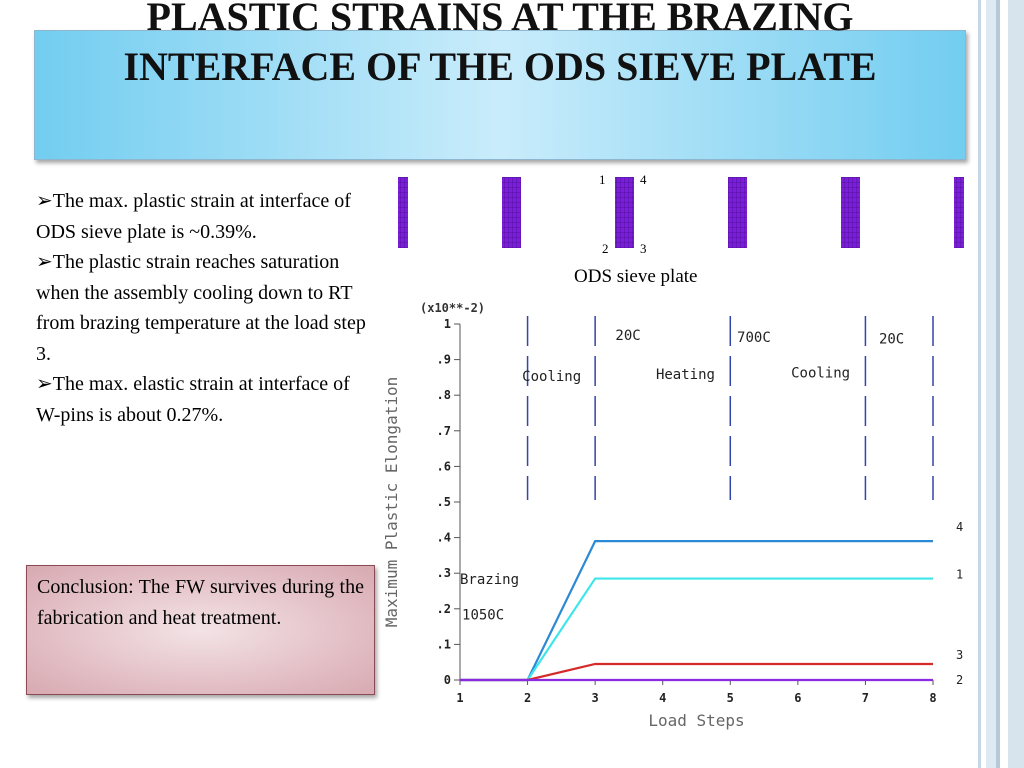  Describe the element at coordinates (444, 360) in the screenshot. I see `y-tick-label: .9` at that location.